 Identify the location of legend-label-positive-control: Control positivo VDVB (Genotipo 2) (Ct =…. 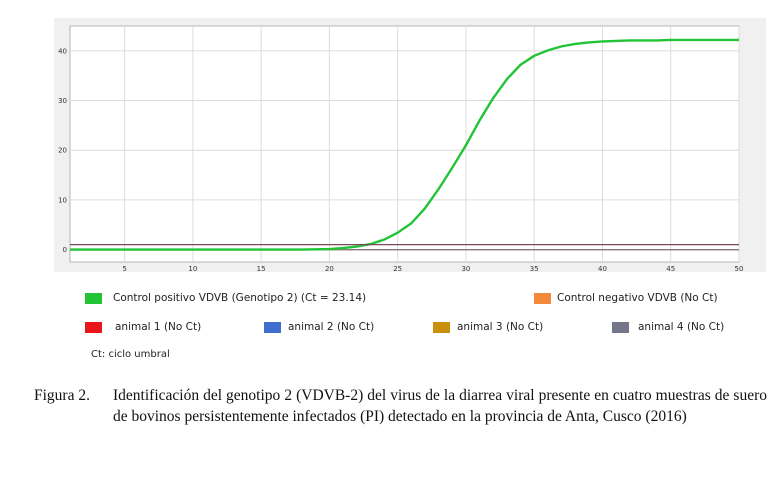
(240, 298).